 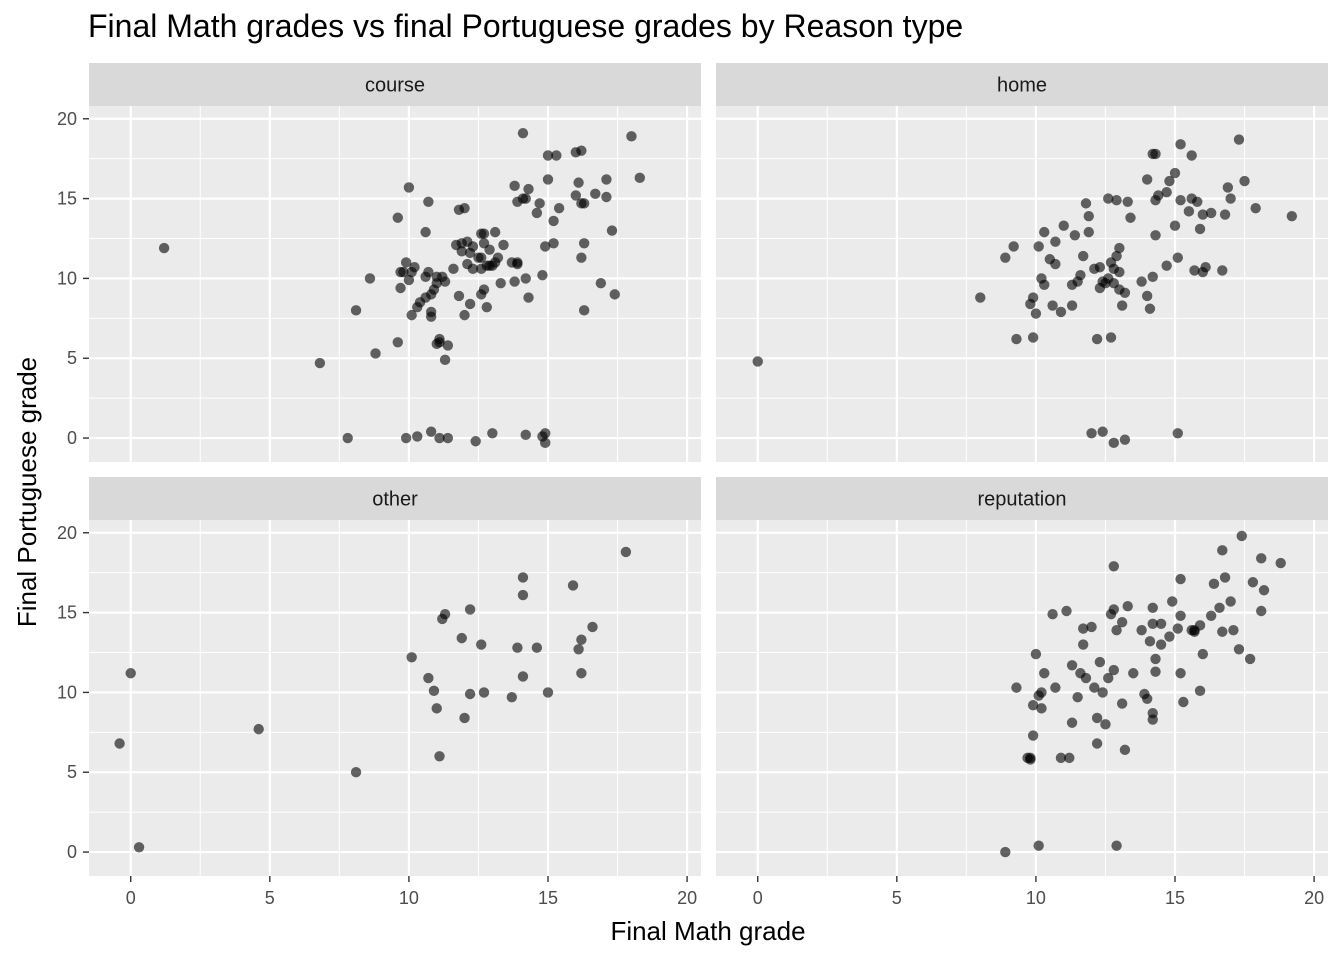 I want to click on y-tick-label: 5, so click(x=72, y=358).